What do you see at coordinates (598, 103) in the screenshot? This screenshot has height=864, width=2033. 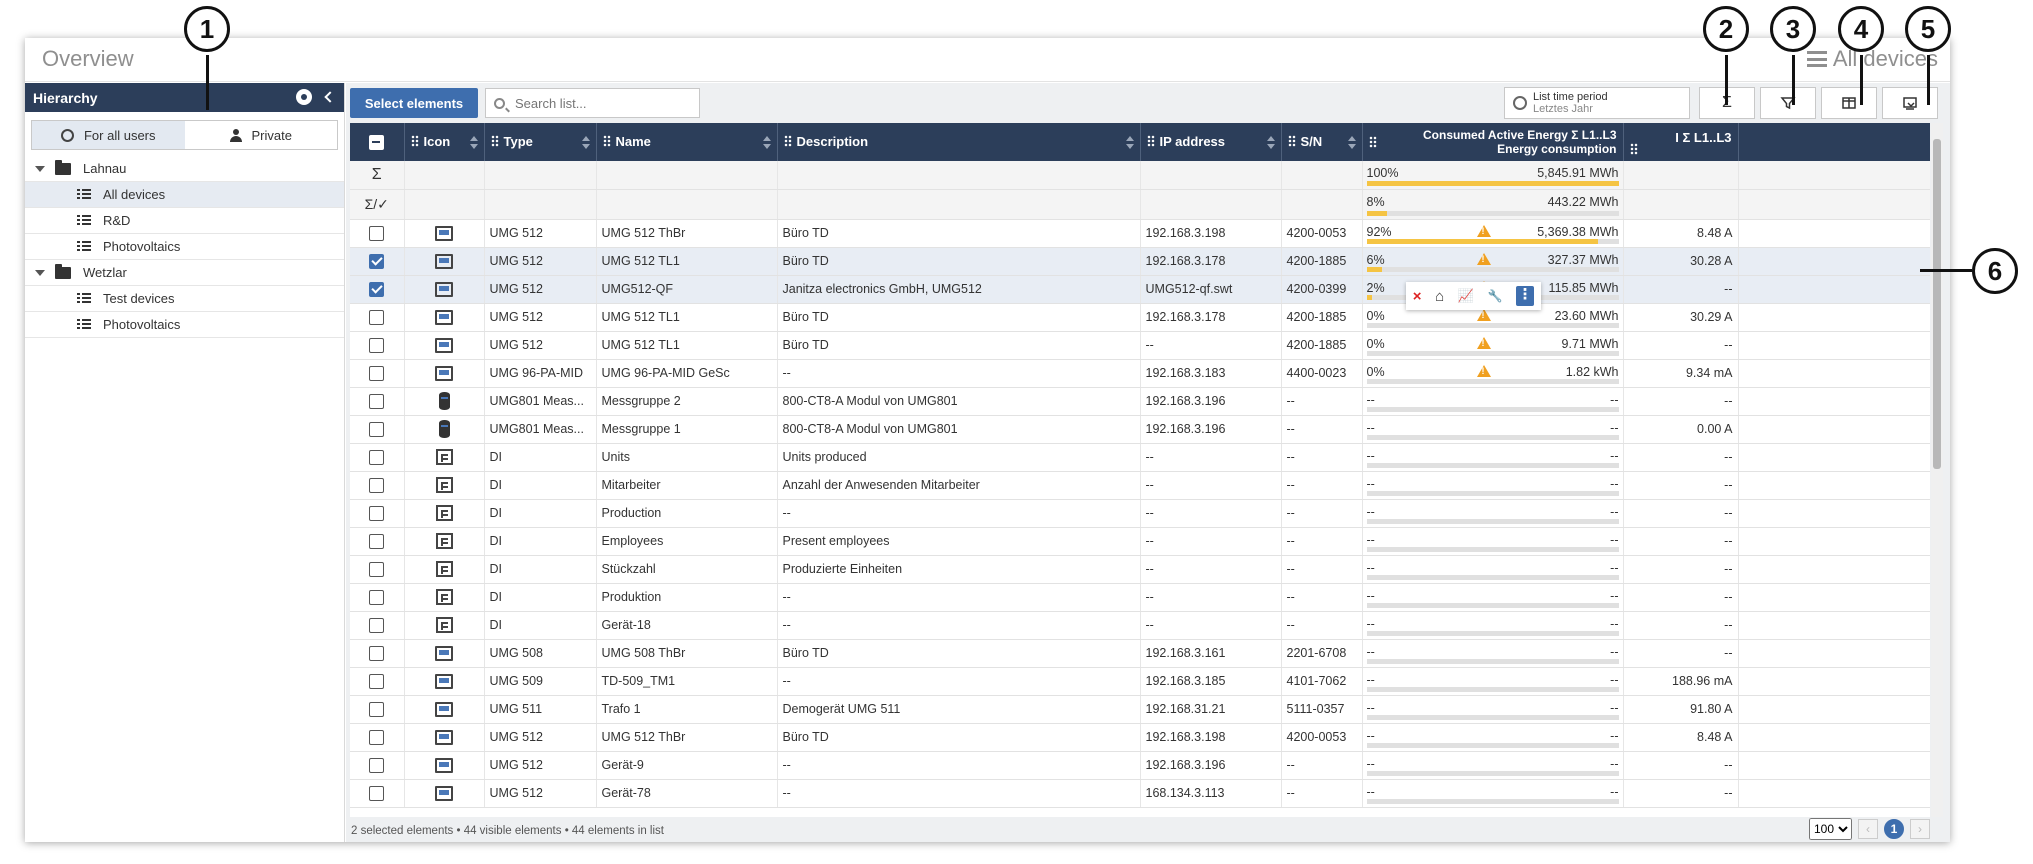 I see `search-input` at bounding box center [598, 103].